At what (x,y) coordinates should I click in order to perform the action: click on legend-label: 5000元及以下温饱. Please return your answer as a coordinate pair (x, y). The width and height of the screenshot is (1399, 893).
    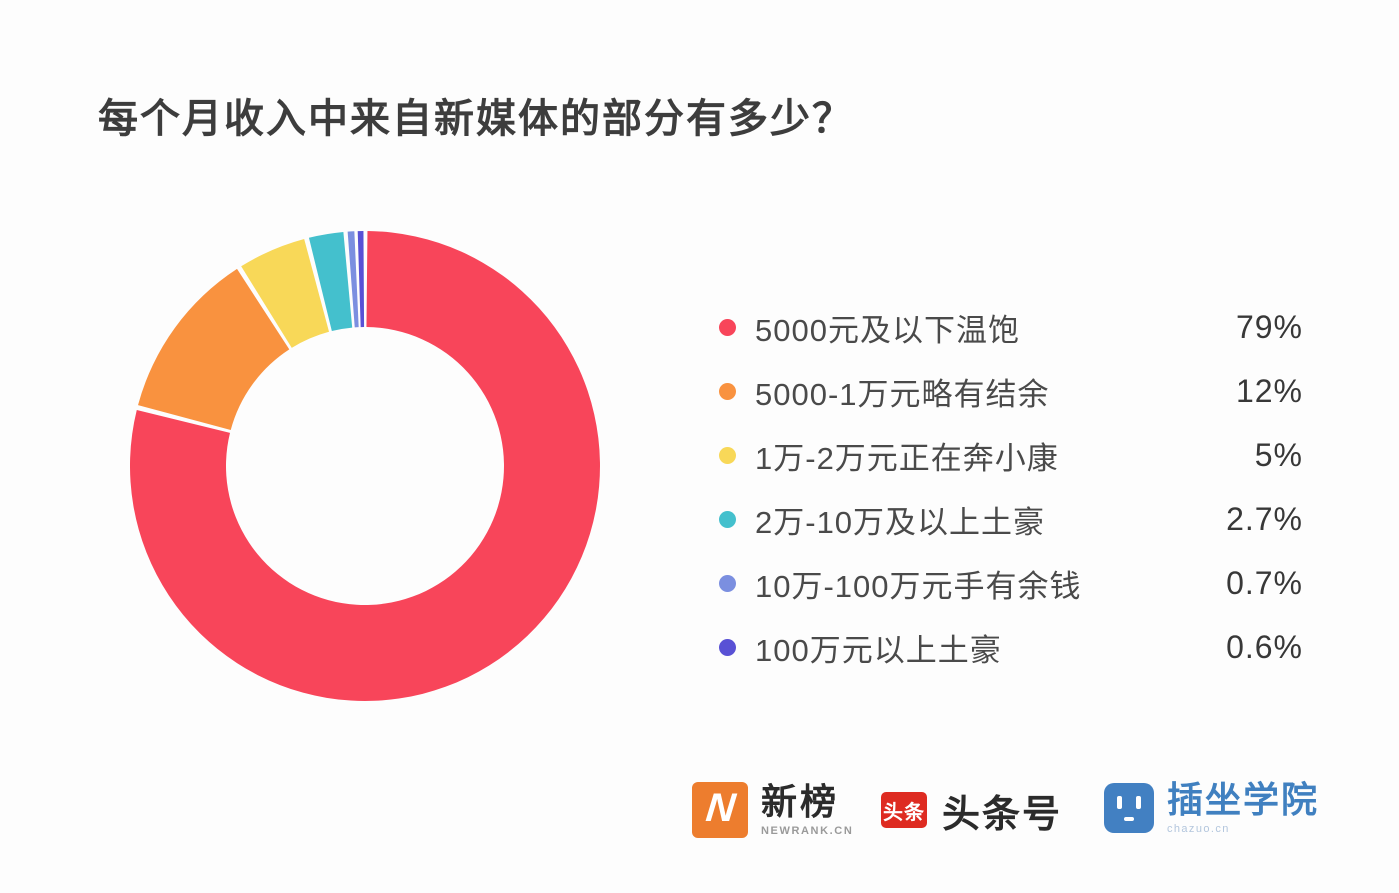
    Looking at the image, I should click on (887, 330).